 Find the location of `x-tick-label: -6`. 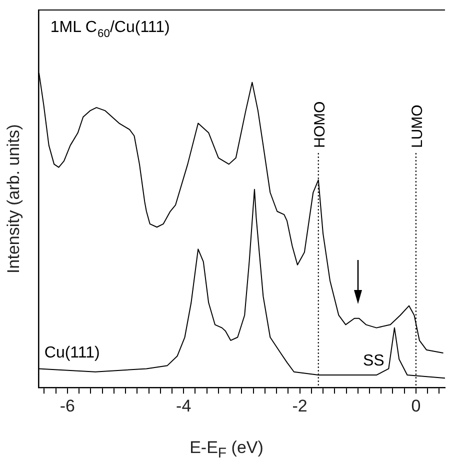

x-tick-label: -6 is located at coordinates (68, 406).